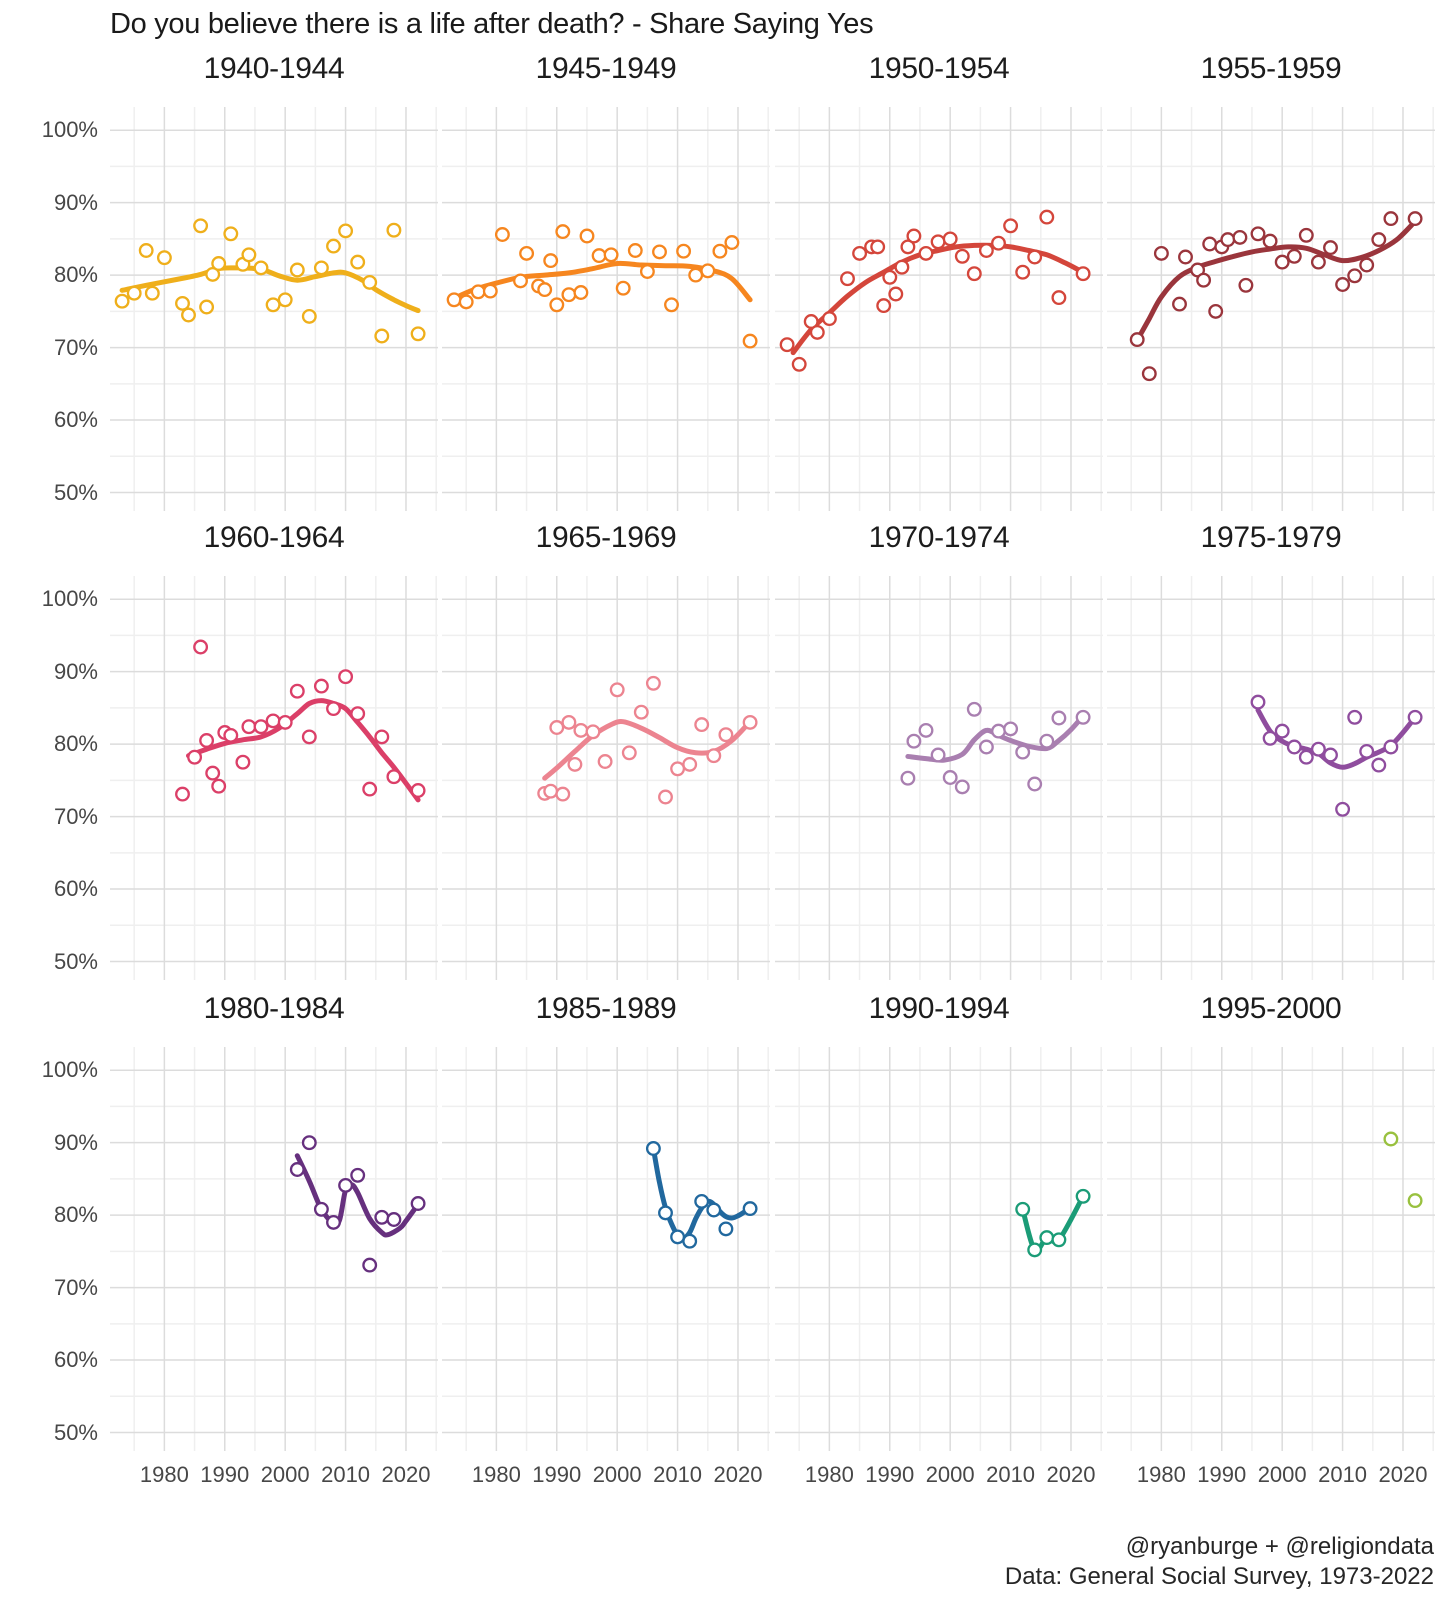 Image resolution: width=1440 pixels, height=1600 pixels. Describe the element at coordinates (1271, 1249) in the screenshot. I see `facet-panel-1995-2000` at that location.